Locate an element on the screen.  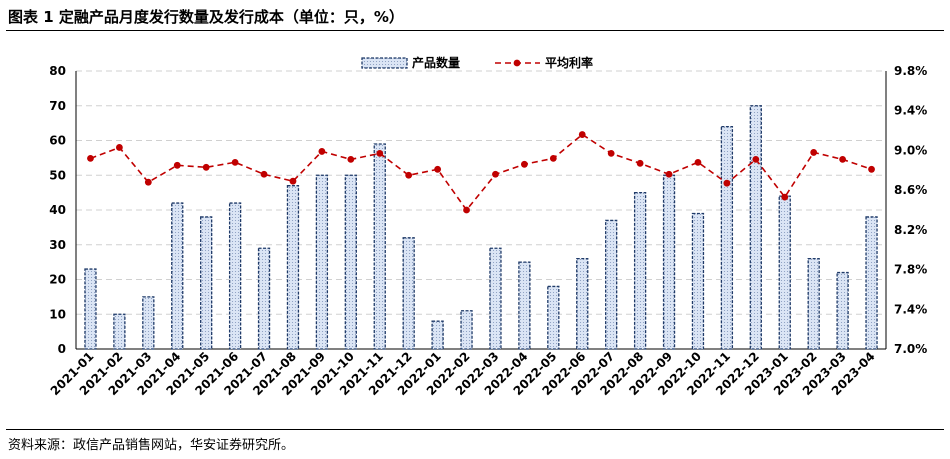
title-divider is located at coordinates (475, 30).